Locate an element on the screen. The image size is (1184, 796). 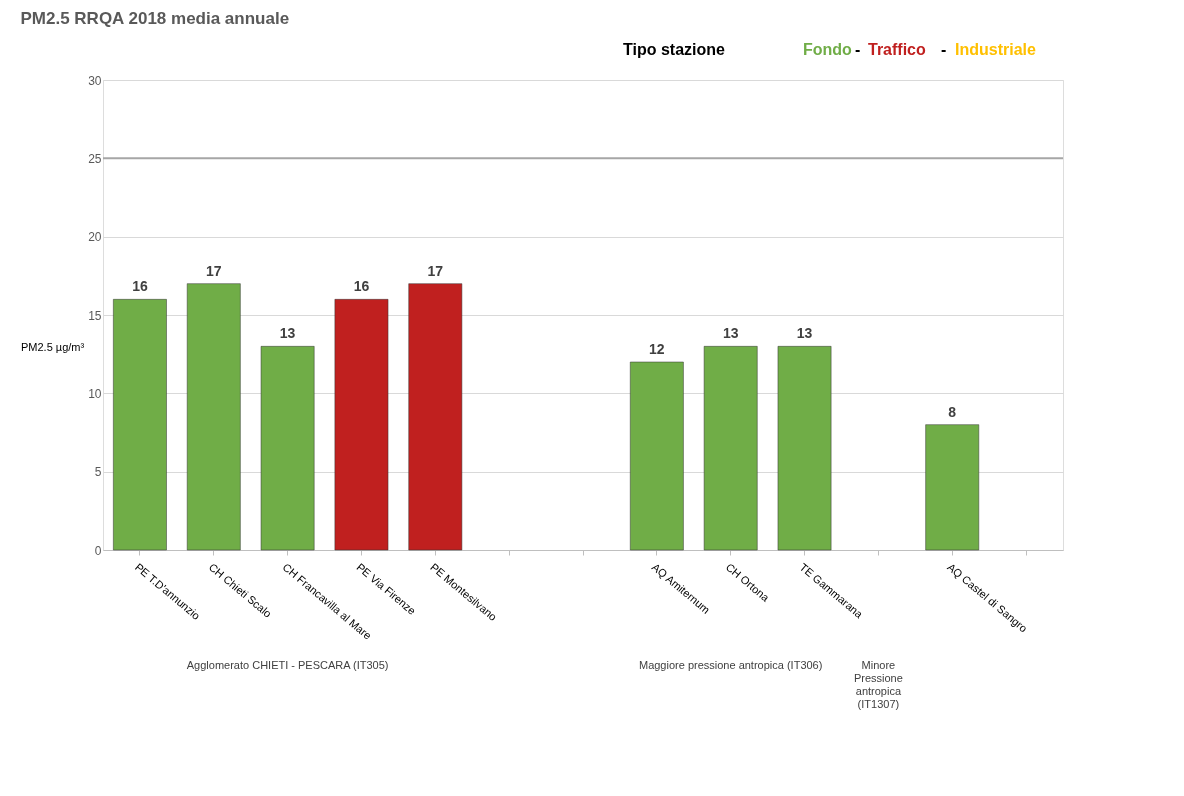
data-label: 8 is located at coordinates (952, 411).